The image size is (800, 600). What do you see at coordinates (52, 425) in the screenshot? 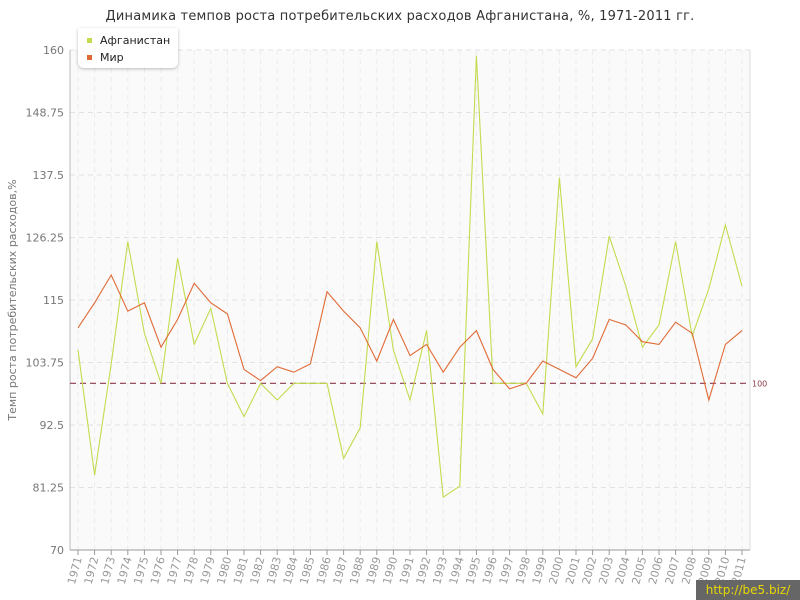
I see `y-tick-label: 92.5` at bounding box center [52, 425].